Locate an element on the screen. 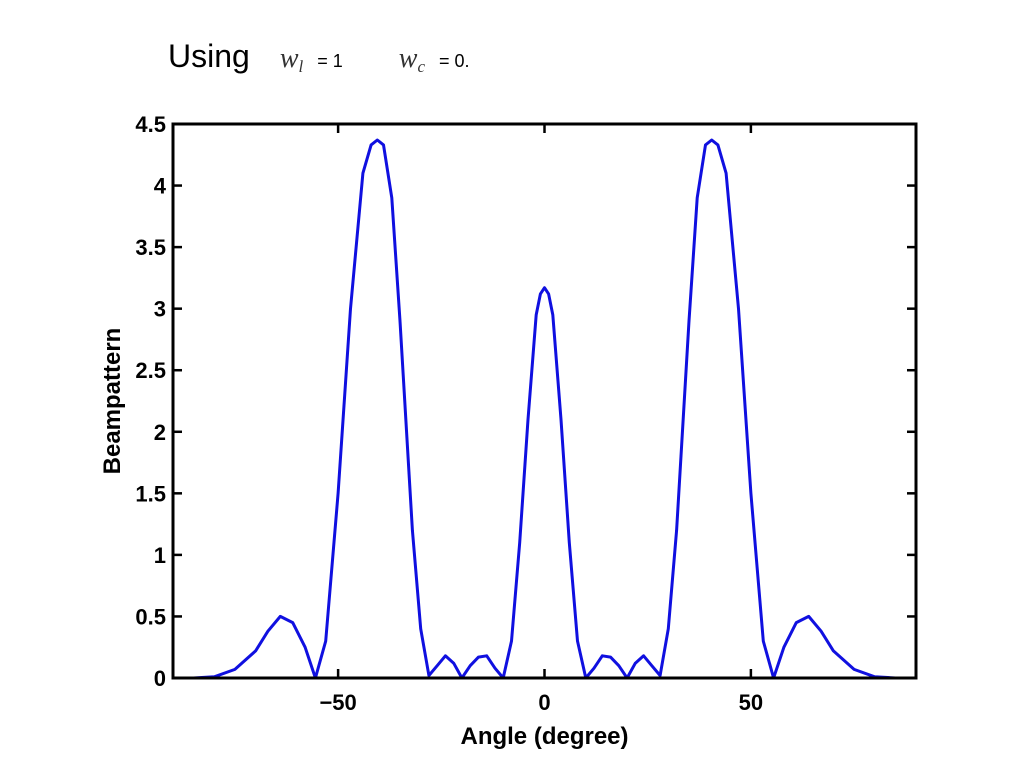 This screenshot has width=1024, height=768. y-tick-label: 0 is located at coordinates (160, 678).